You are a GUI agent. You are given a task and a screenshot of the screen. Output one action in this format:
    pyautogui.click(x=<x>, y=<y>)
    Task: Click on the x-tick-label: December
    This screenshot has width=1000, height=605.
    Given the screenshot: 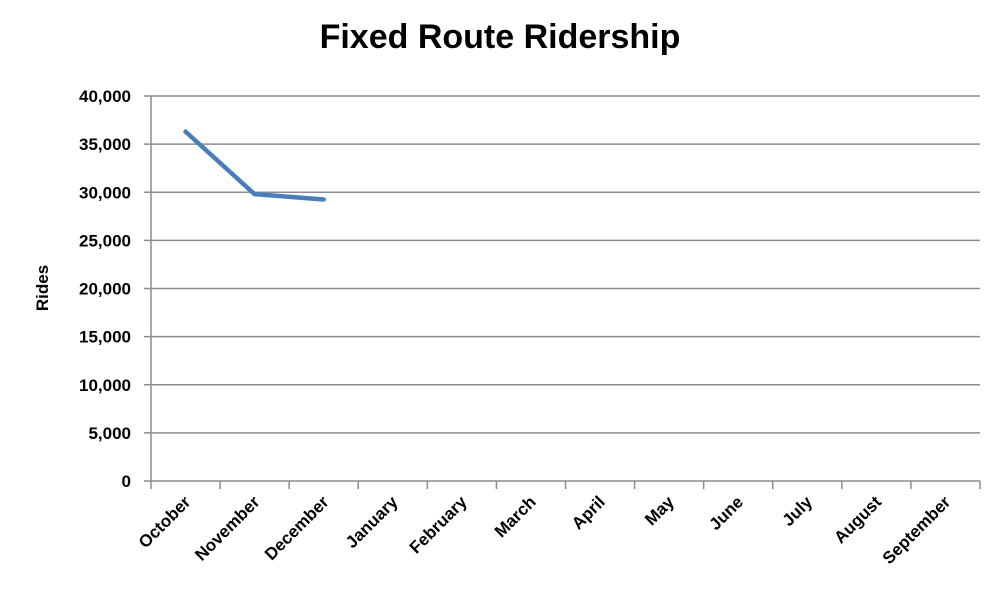 What is the action you would take?
    pyautogui.click(x=297, y=528)
    